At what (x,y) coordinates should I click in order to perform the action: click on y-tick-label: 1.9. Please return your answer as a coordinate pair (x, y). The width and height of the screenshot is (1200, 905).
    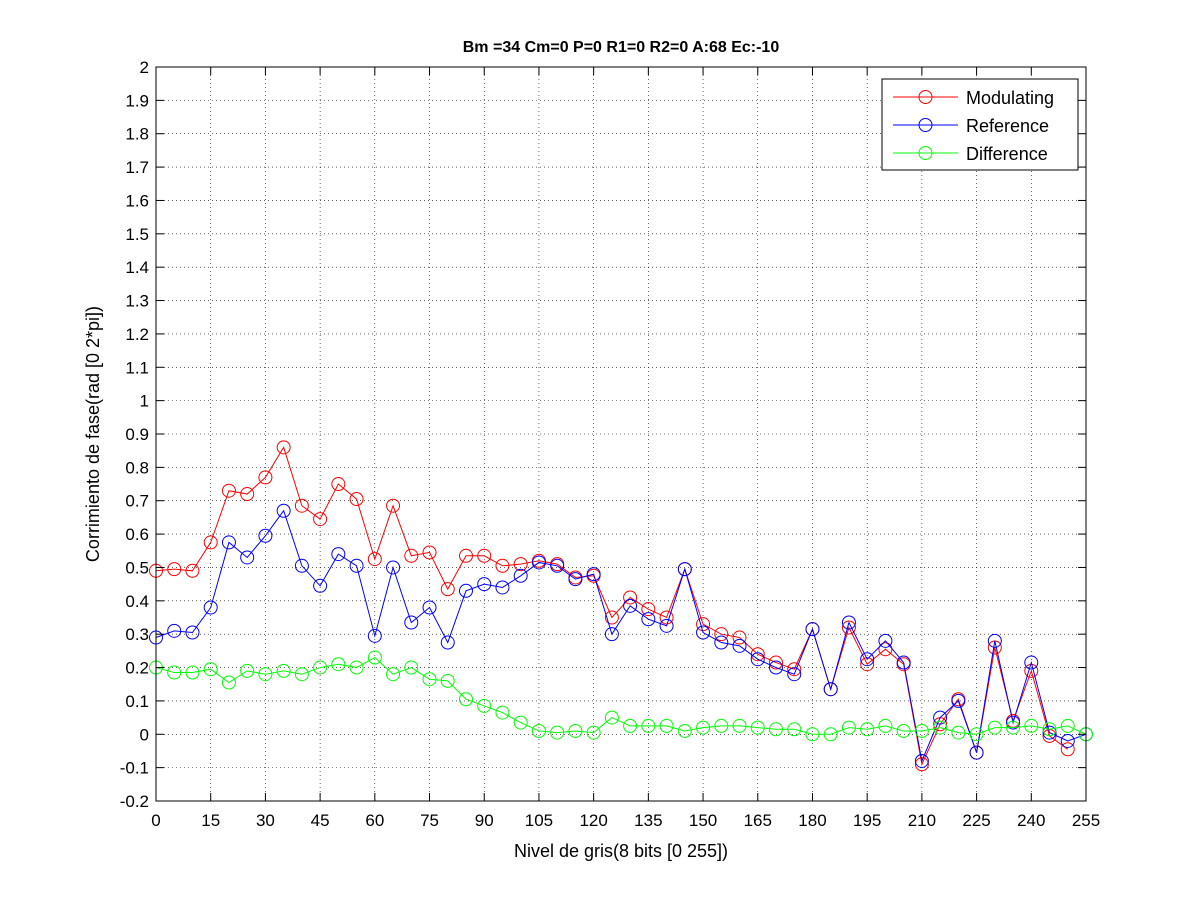
    Looking at the image, I should click on (137, 100).